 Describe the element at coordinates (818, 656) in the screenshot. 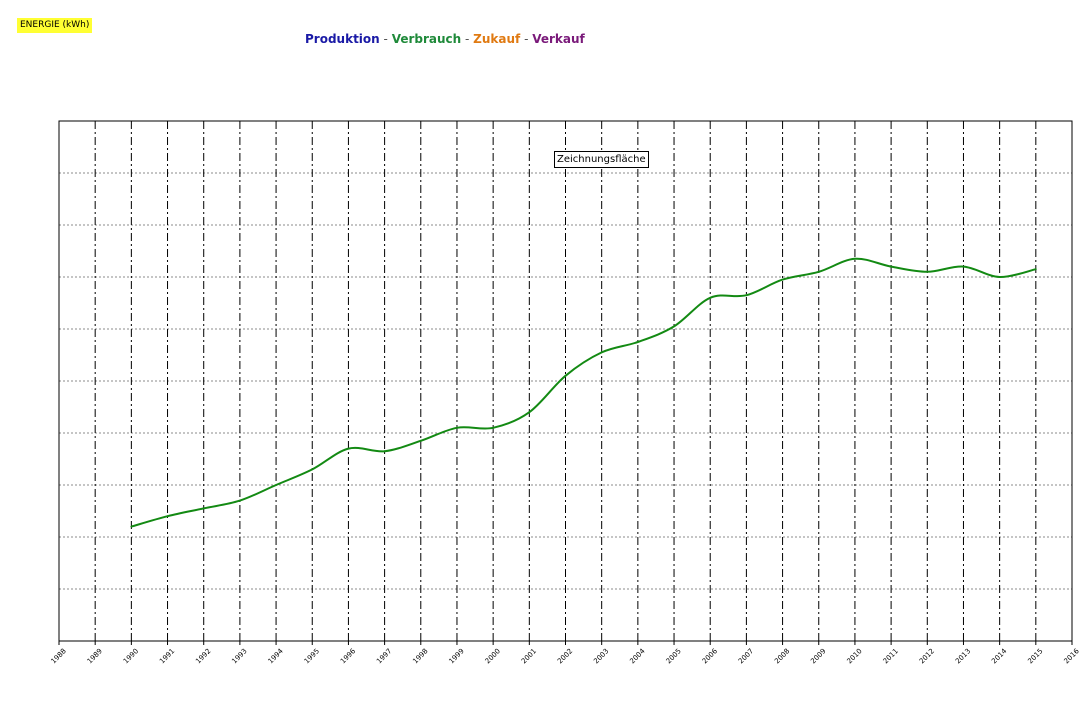

I see `x-tick-label: 2009` at that location.